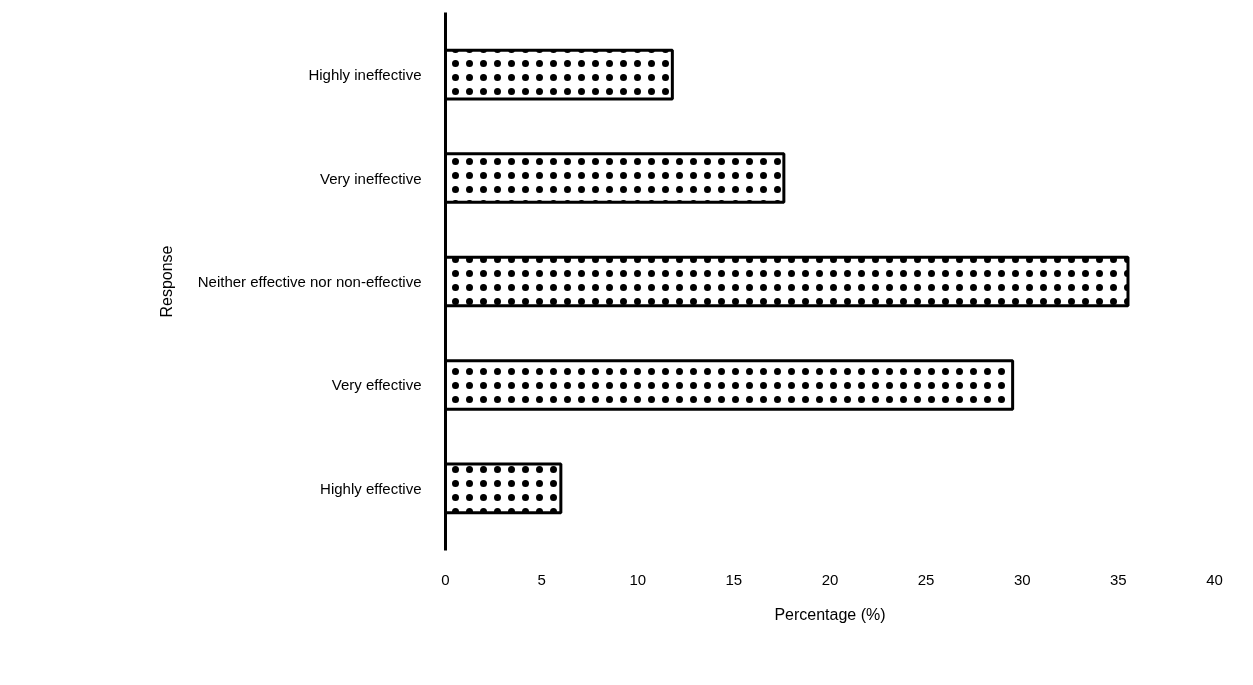 The width and height of the screenshot is (1253, 685). What do you see at coordinates (1118, 579) in the screenshot?
I see `x-tick-label: 35` at bounding box center [1118, 579].